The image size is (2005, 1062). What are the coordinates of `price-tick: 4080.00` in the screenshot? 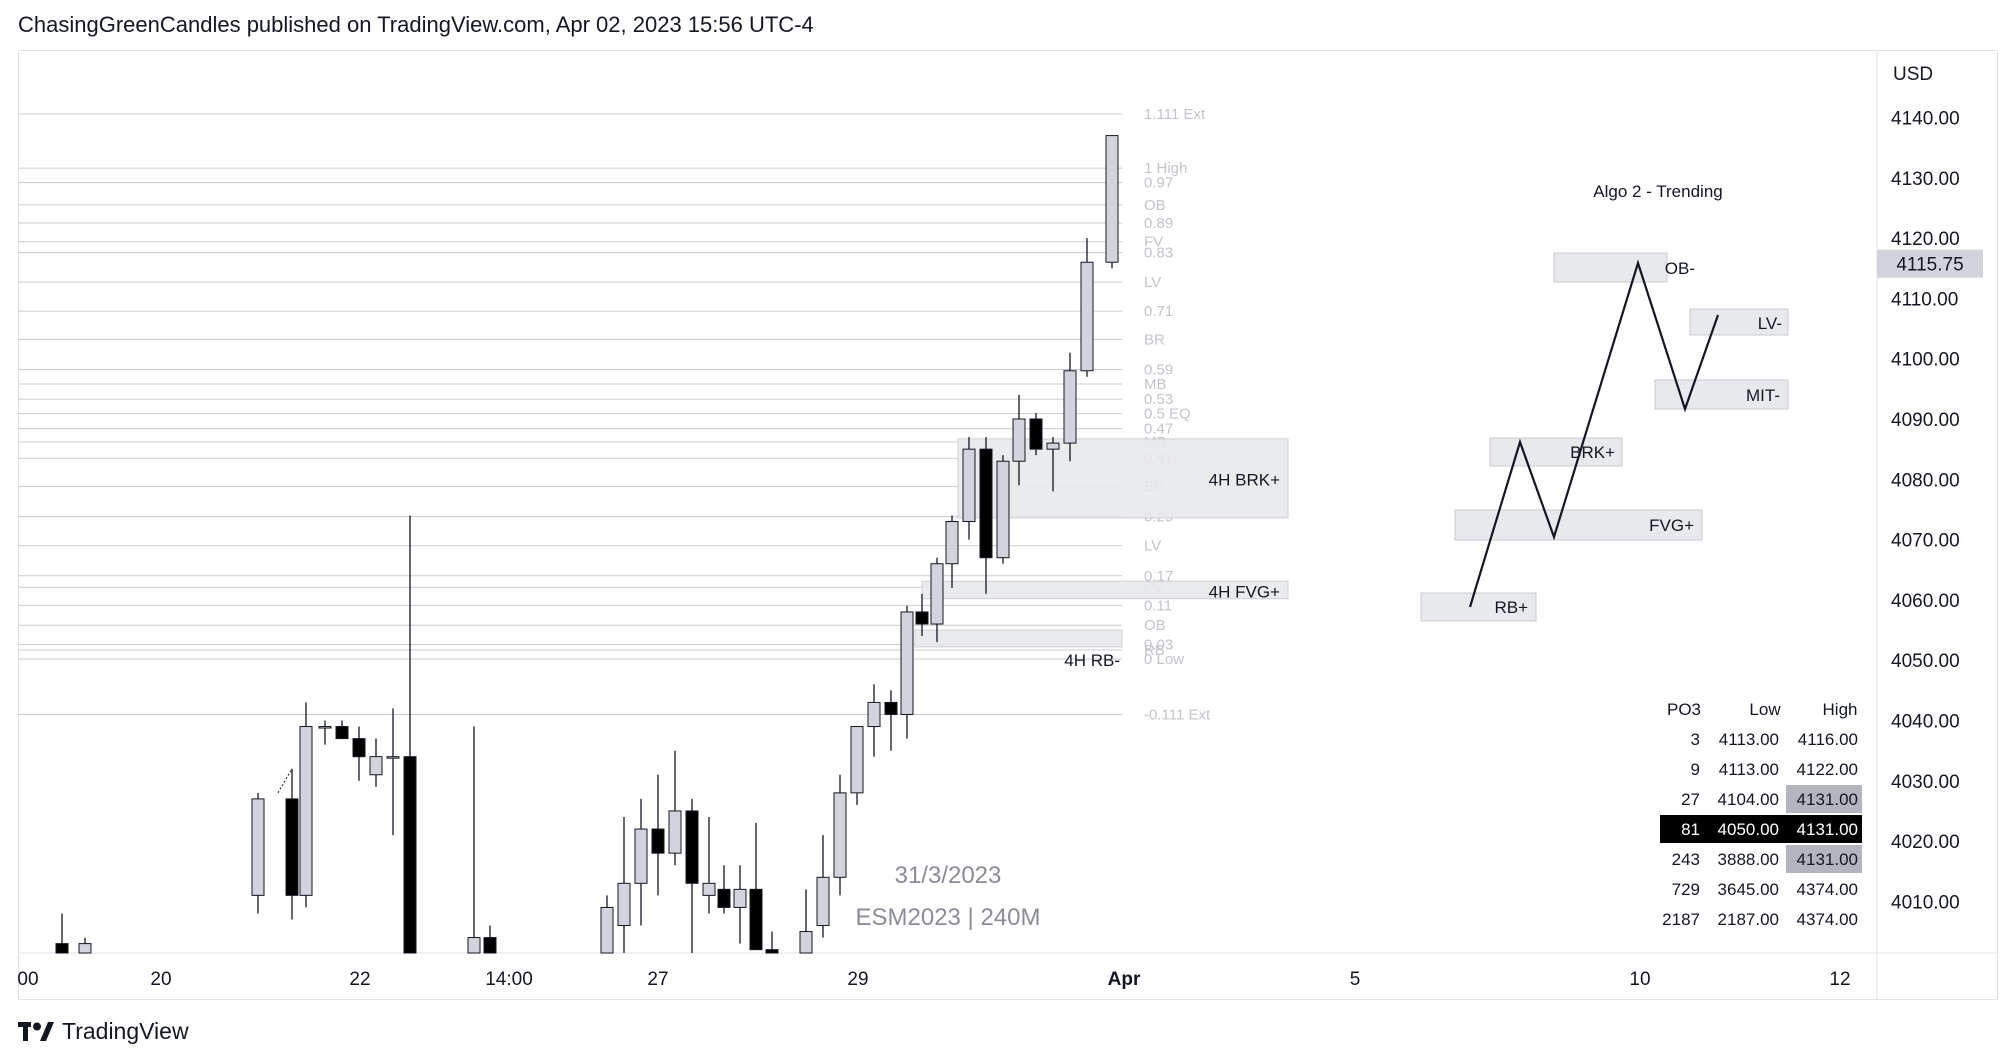 It's located at (1925, 480).